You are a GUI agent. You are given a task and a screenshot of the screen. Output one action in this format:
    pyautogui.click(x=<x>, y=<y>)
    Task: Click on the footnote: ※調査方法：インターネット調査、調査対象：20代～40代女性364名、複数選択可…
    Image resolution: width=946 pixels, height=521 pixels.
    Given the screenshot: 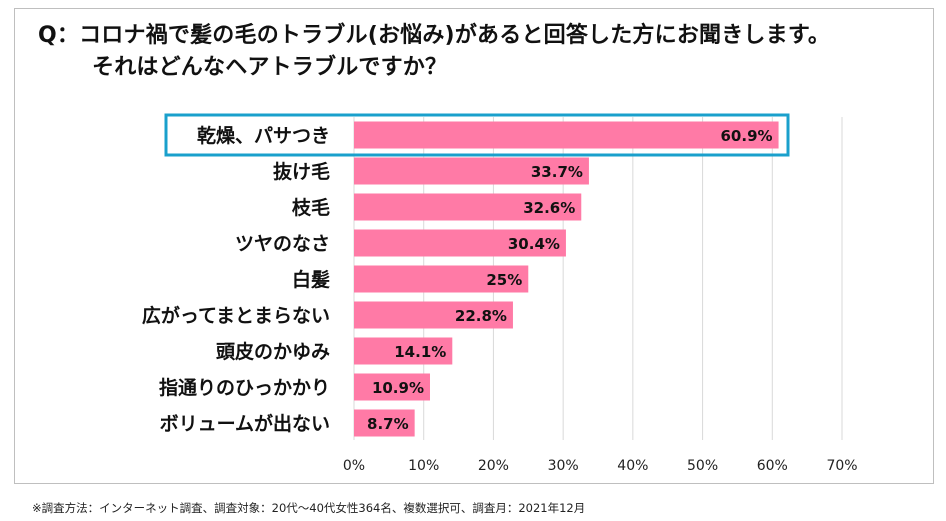 What is the action you would take?
    pyautogui.click(x=309, y=508)
    